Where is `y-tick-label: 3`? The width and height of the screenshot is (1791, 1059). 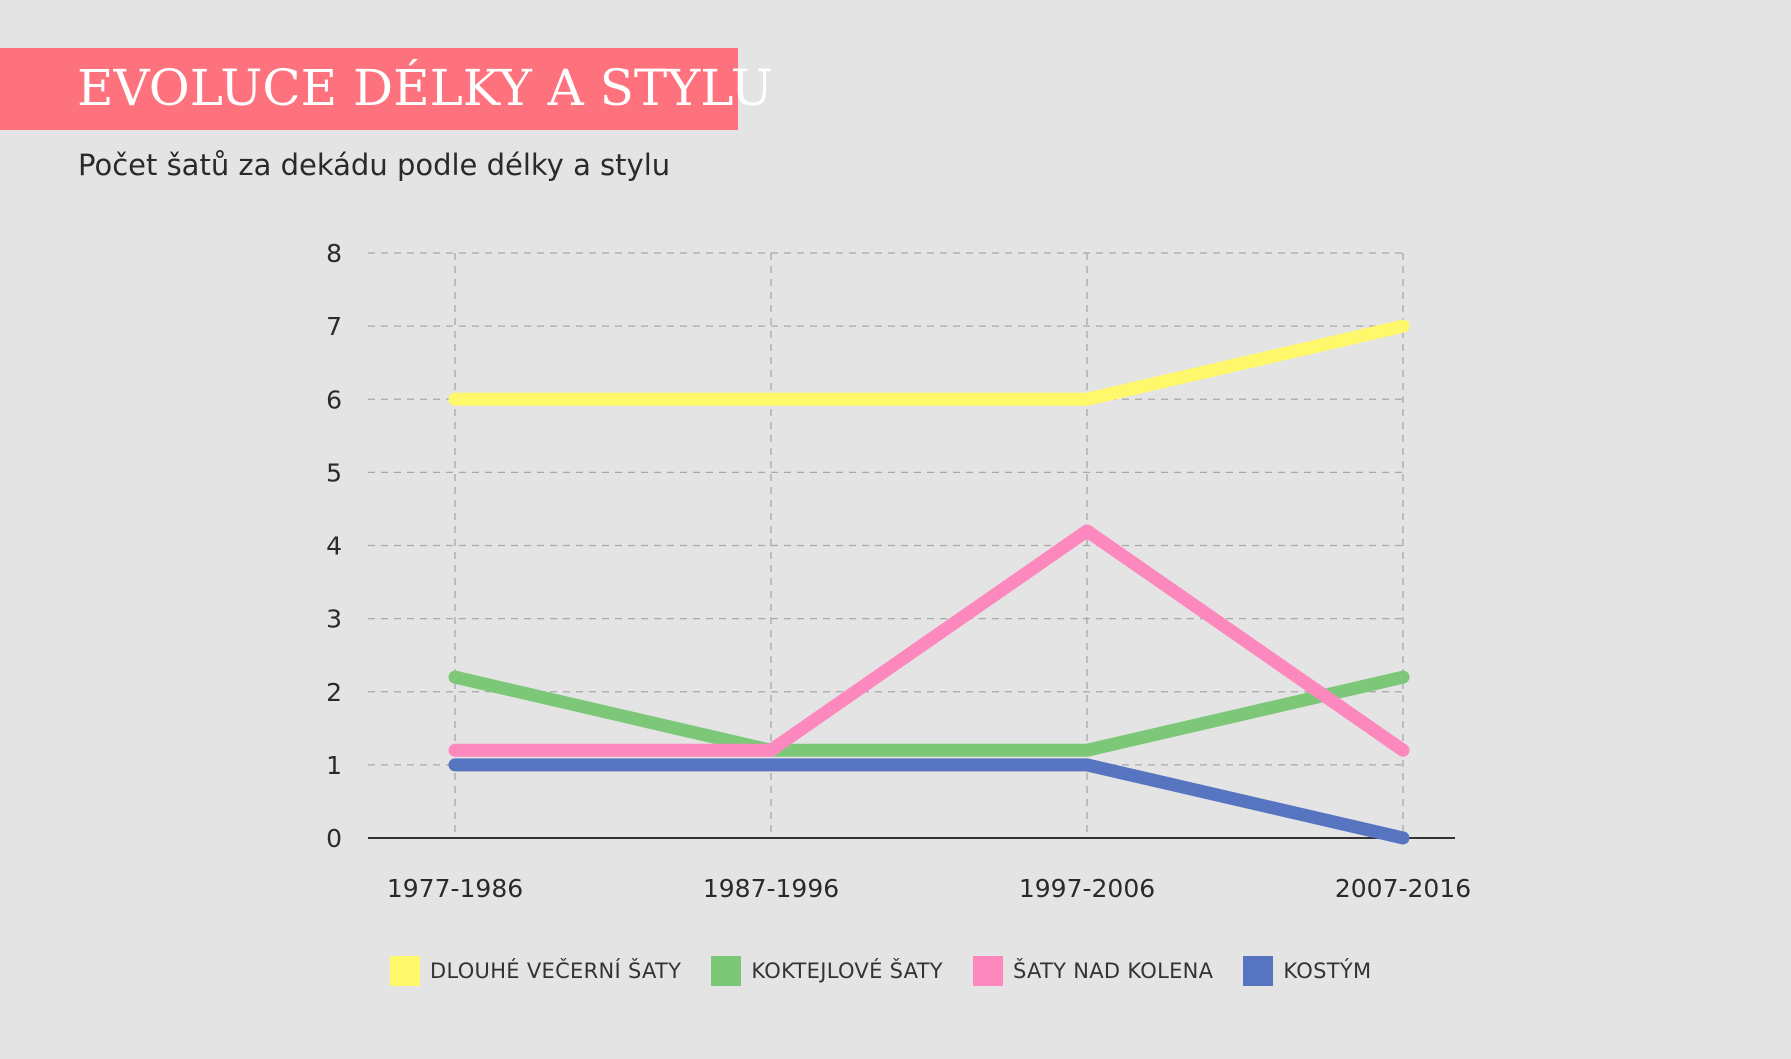
y-tick-label: 3 is located at coordinates (334, 619).